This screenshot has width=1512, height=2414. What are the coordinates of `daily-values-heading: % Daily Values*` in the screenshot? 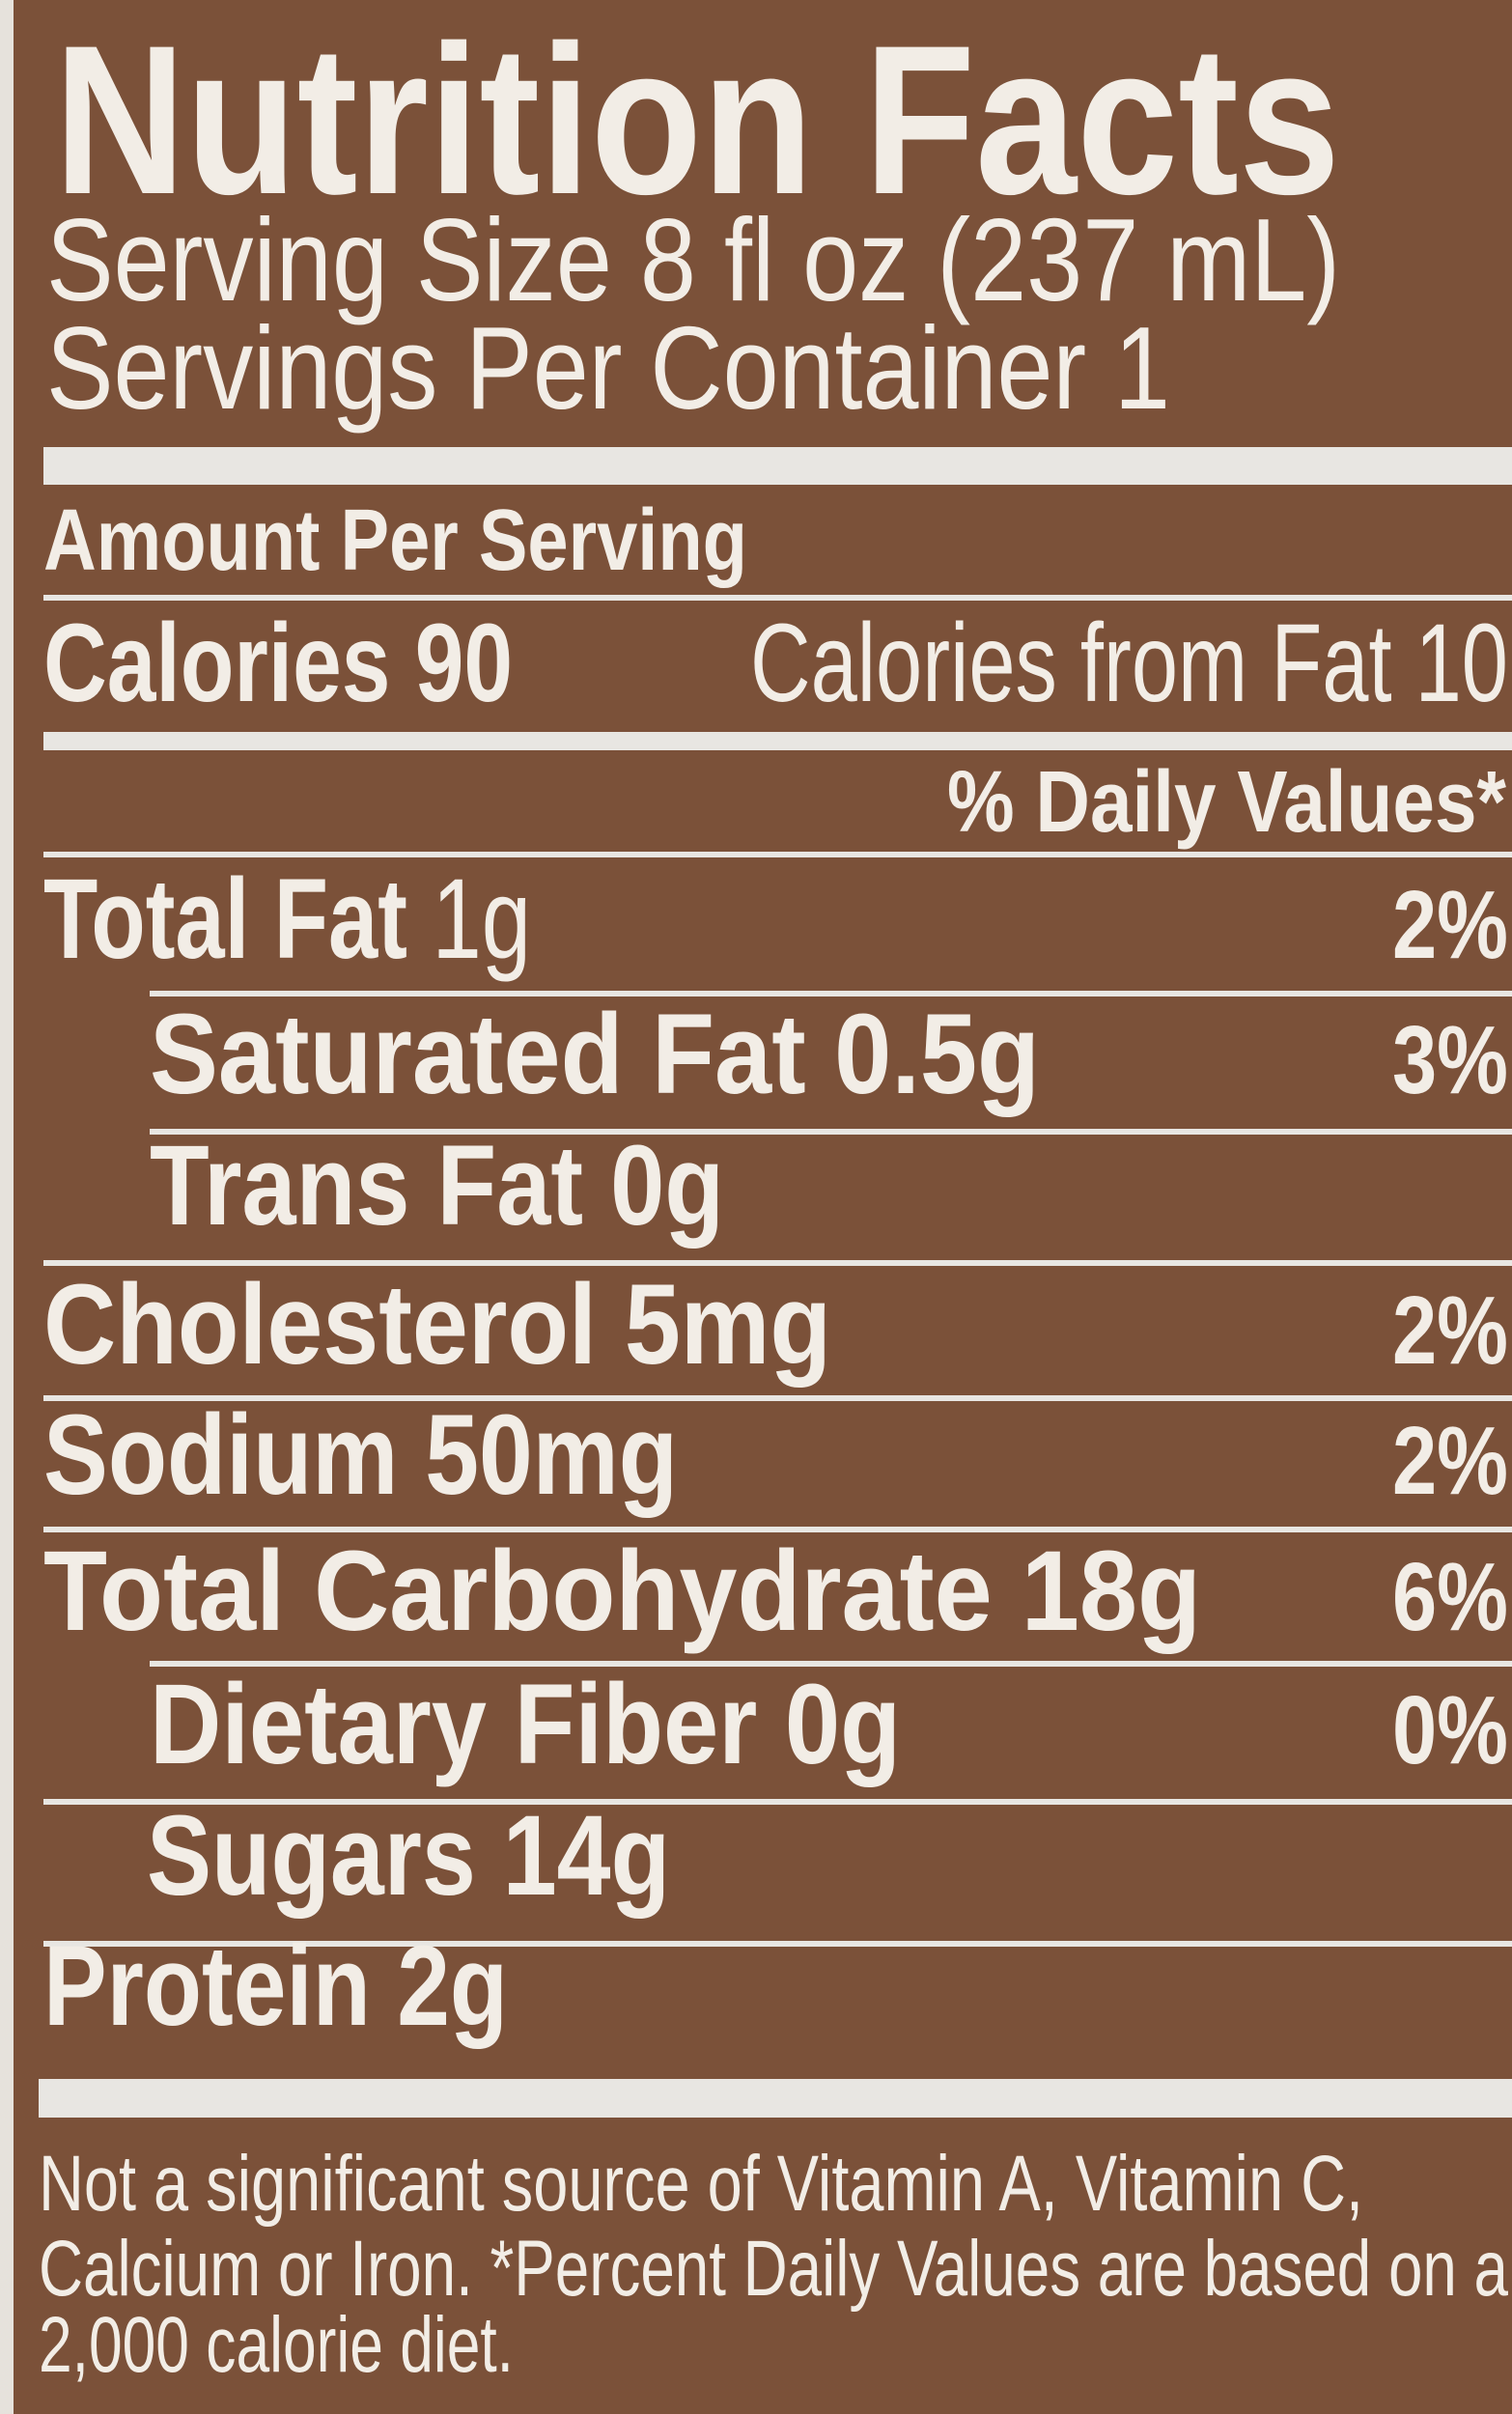 It's located at (1227, 802).